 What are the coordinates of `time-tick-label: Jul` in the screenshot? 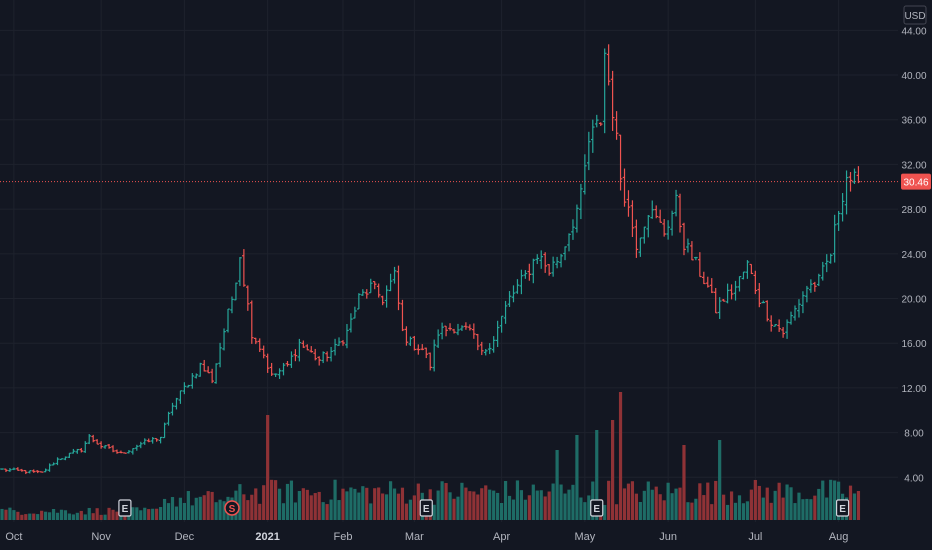 It's located at (755, 537).